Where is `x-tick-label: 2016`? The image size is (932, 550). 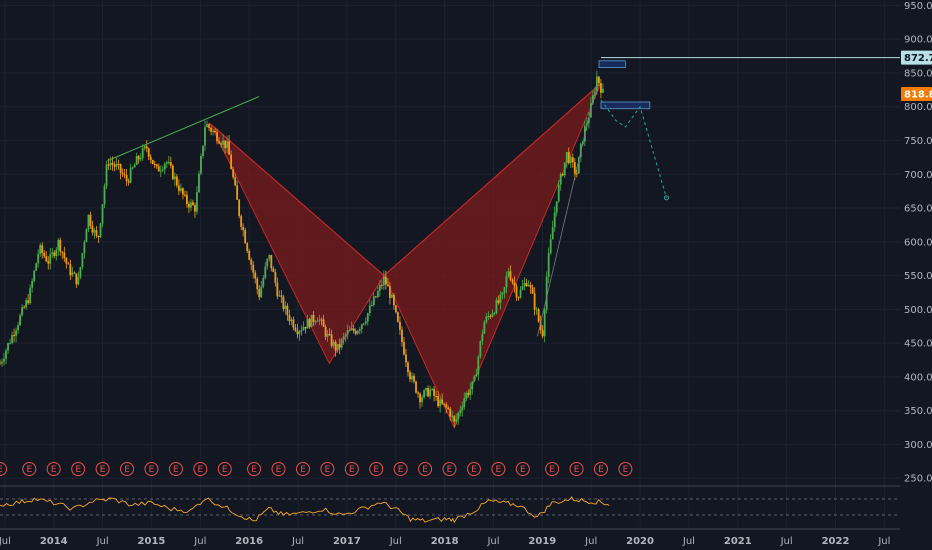
x-tick-label: 2016 is located at coordinates (249, 541).